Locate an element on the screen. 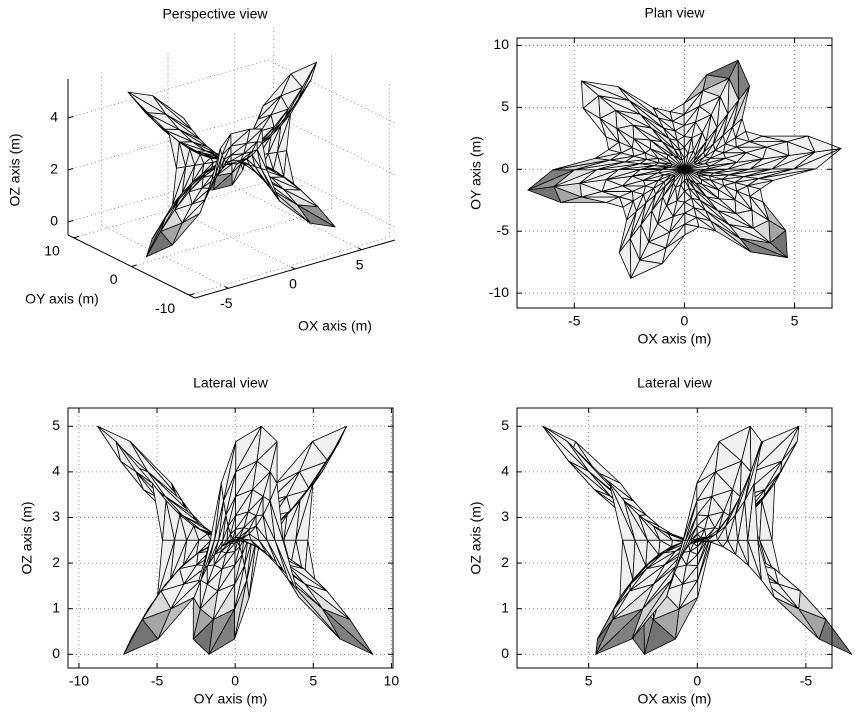 This screenshot has height=727, width=861. z-tick-label: 0 is located at coordinates (54, 221).